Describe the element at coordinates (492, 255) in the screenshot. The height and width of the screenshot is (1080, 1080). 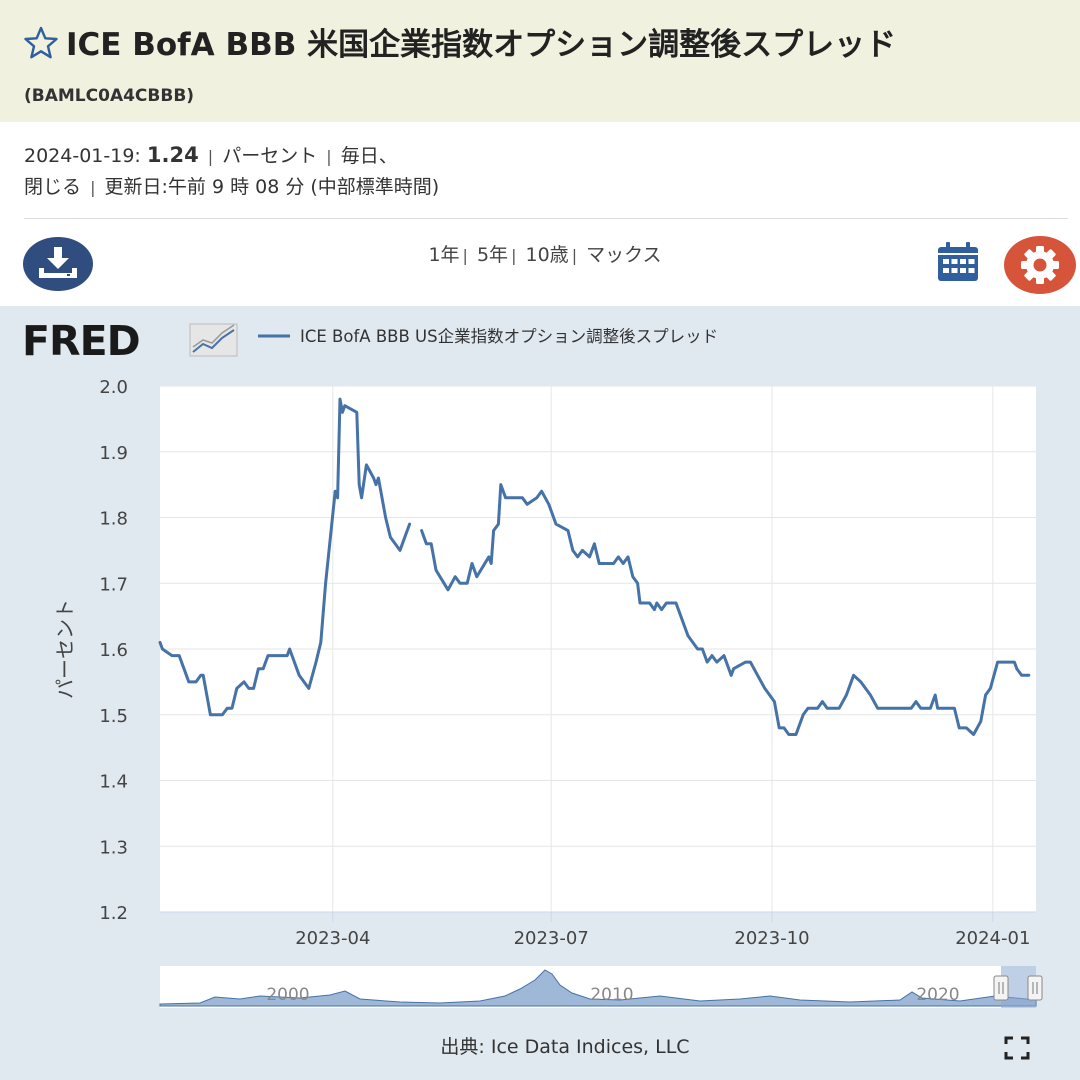
I see `range-5y: 5年` at that location.